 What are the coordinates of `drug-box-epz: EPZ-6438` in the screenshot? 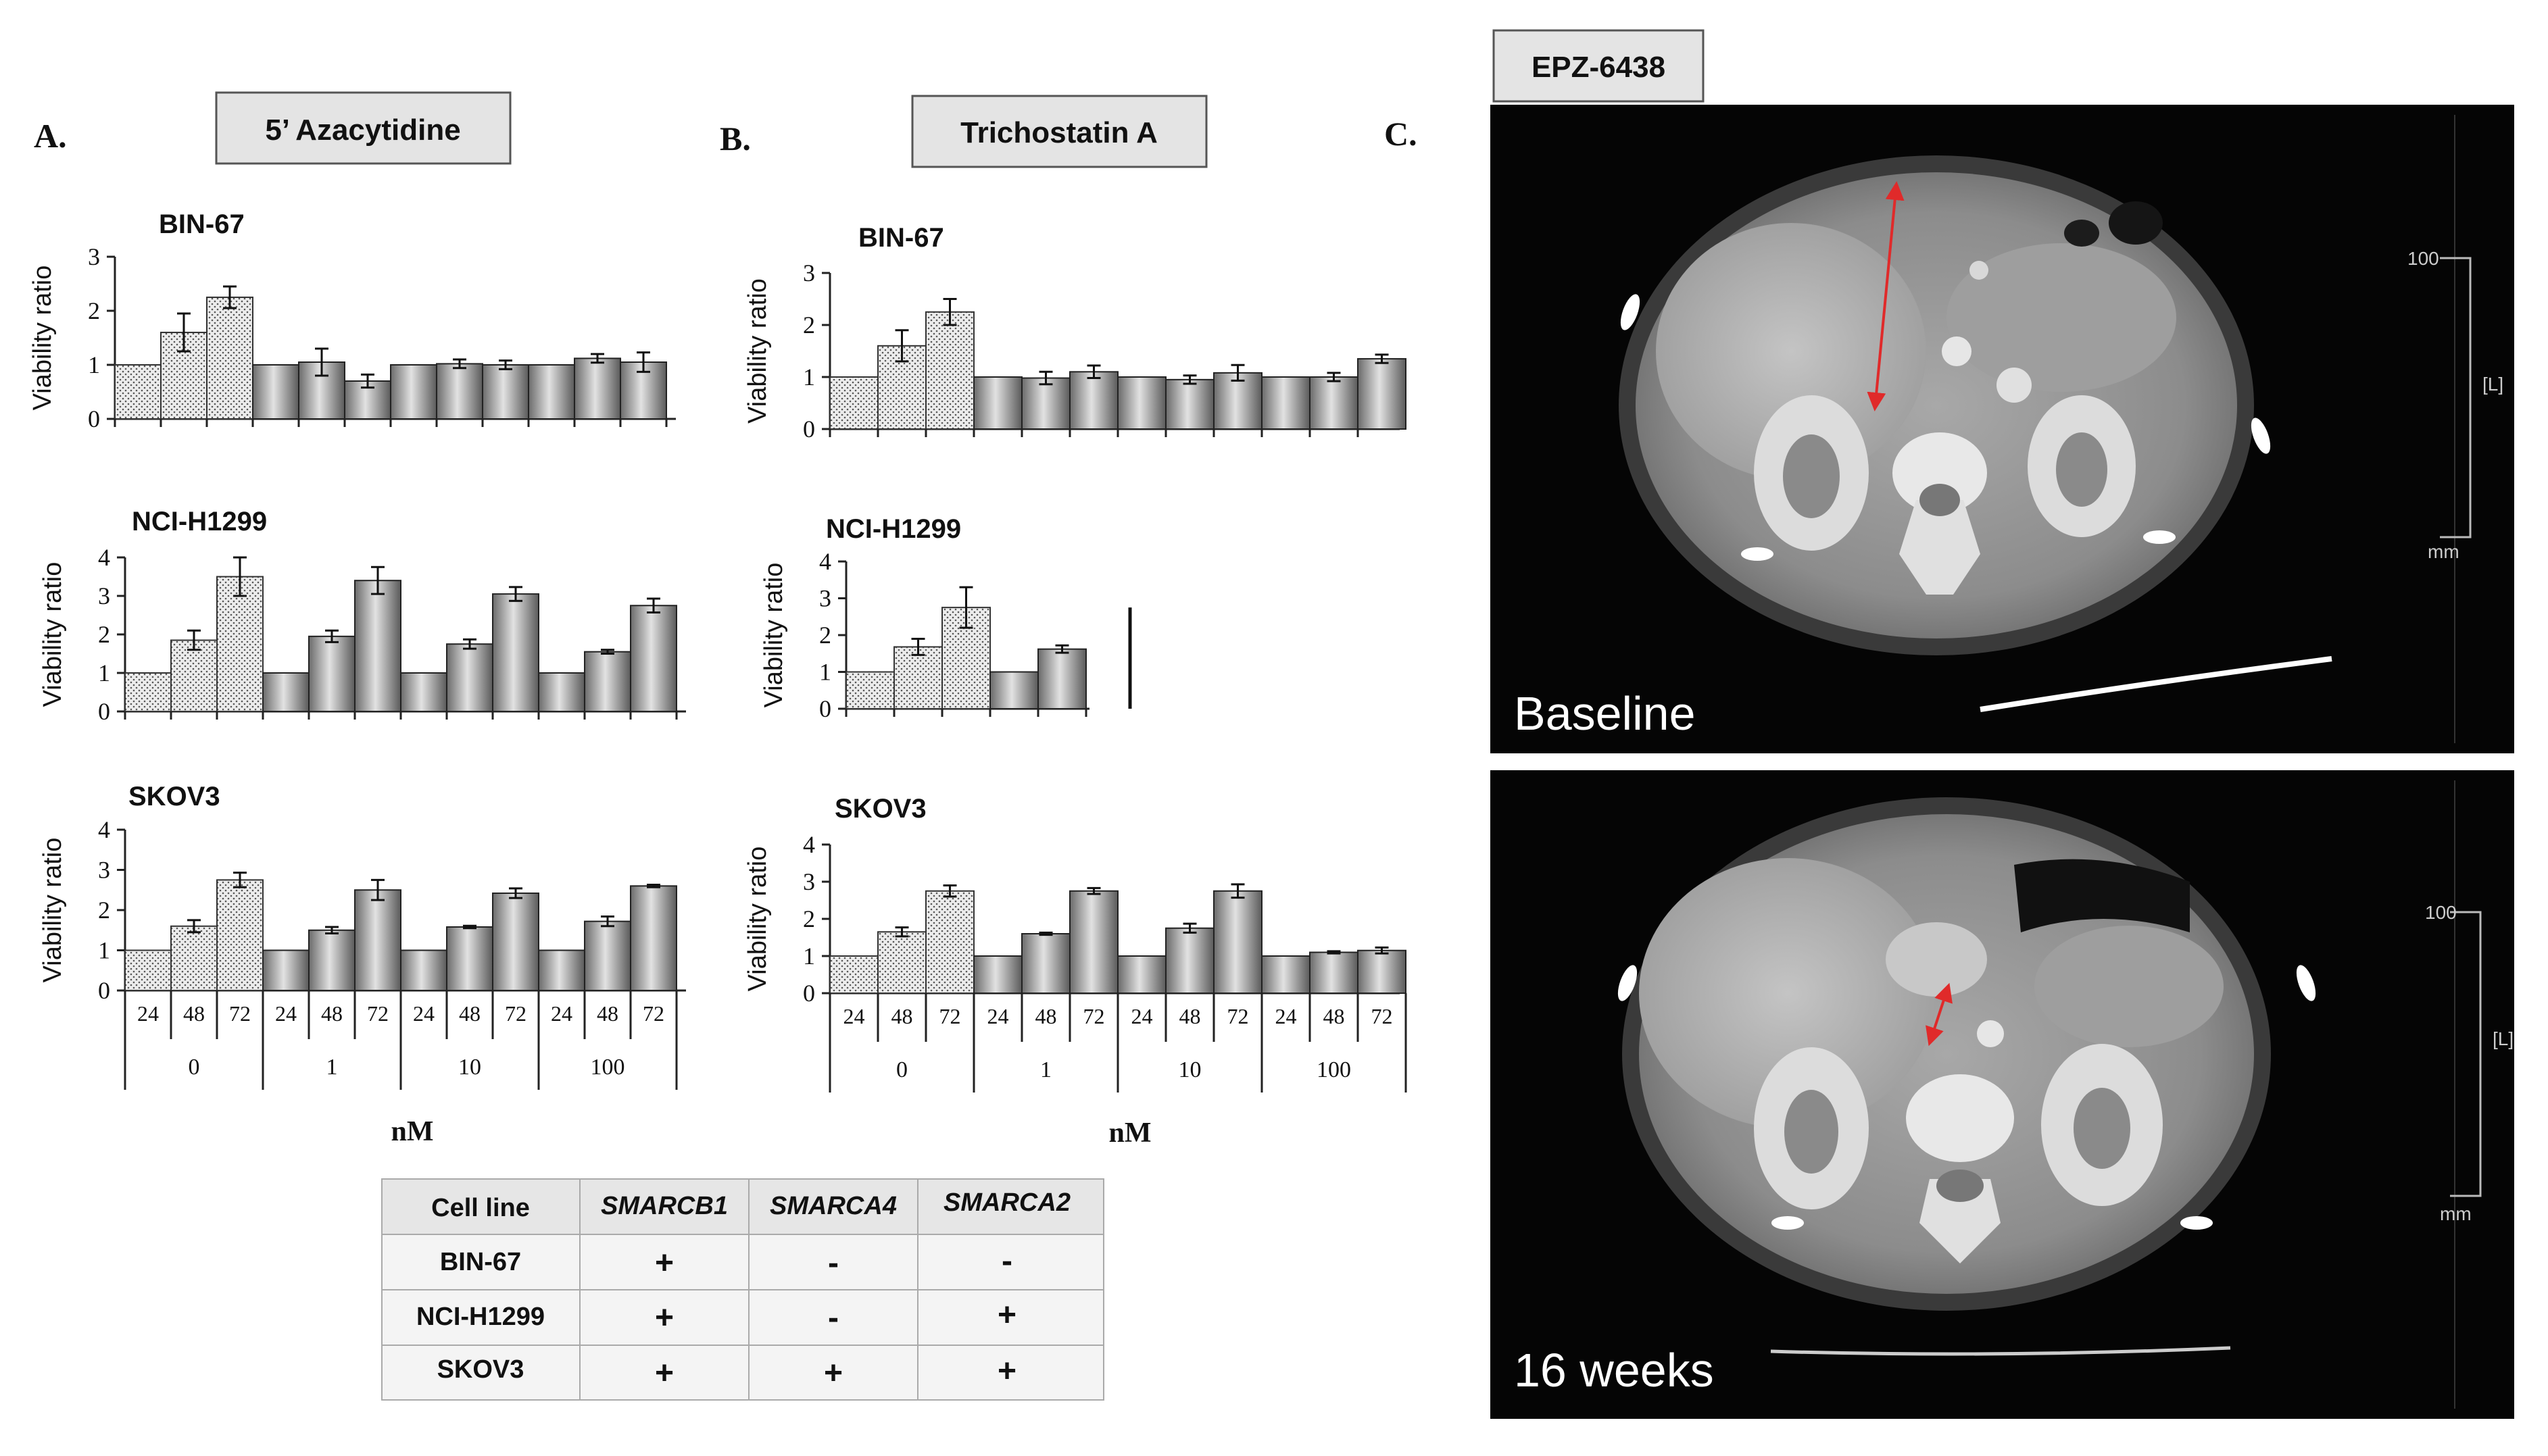 It's located at (1598, 66).